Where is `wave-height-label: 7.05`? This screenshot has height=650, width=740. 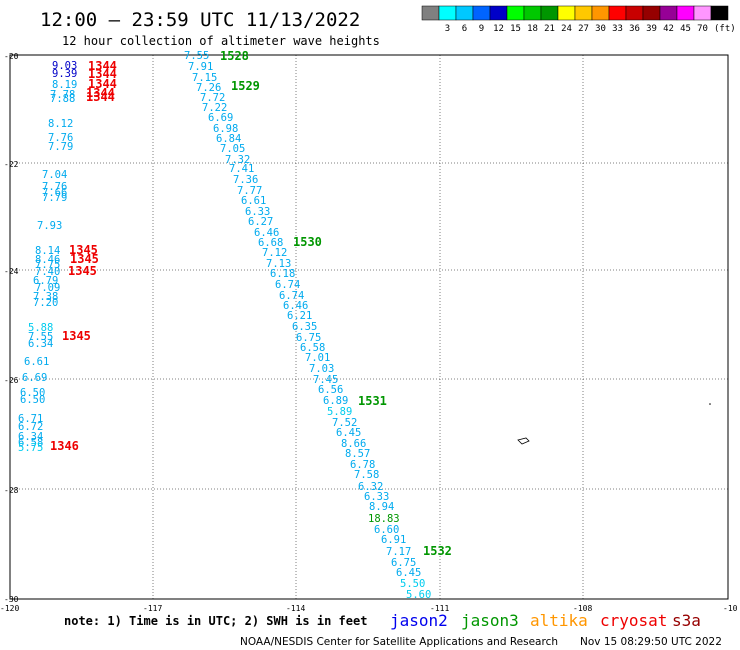 wave-height-label: 7.05 is located at coordinates (232, 149).